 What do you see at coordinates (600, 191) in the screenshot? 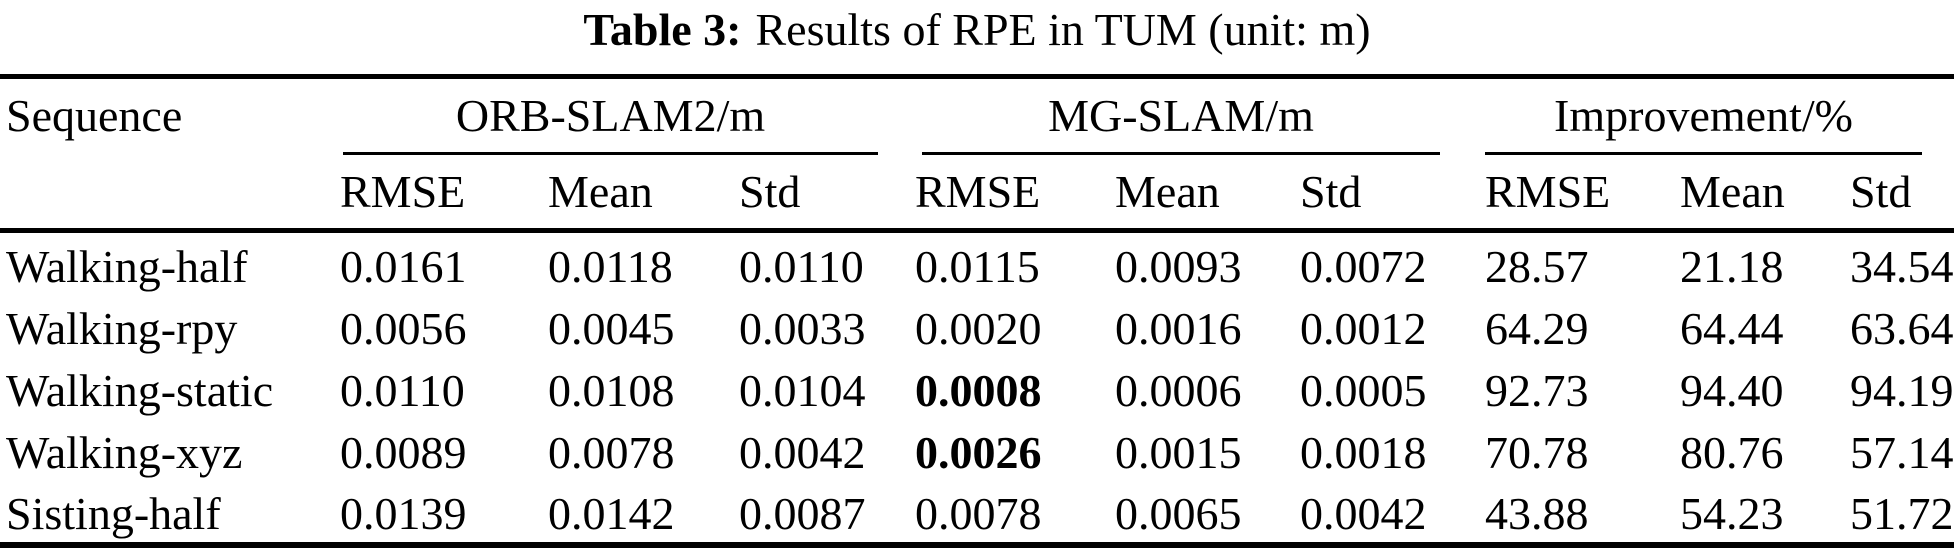
I see `subheader-orb-mean: Mean` at bounding box center [600, 191].